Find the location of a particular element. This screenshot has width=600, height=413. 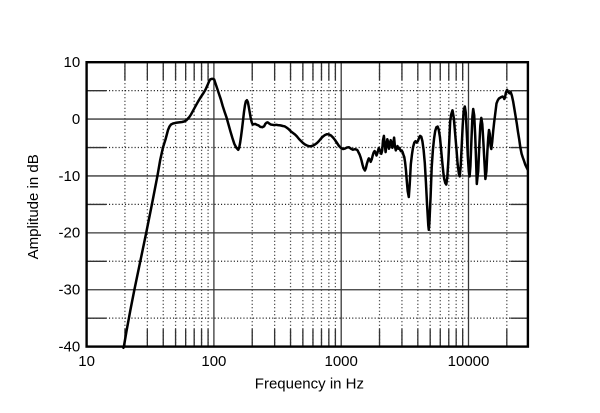

svg-text: -20 is located at coordinates (70, 233).